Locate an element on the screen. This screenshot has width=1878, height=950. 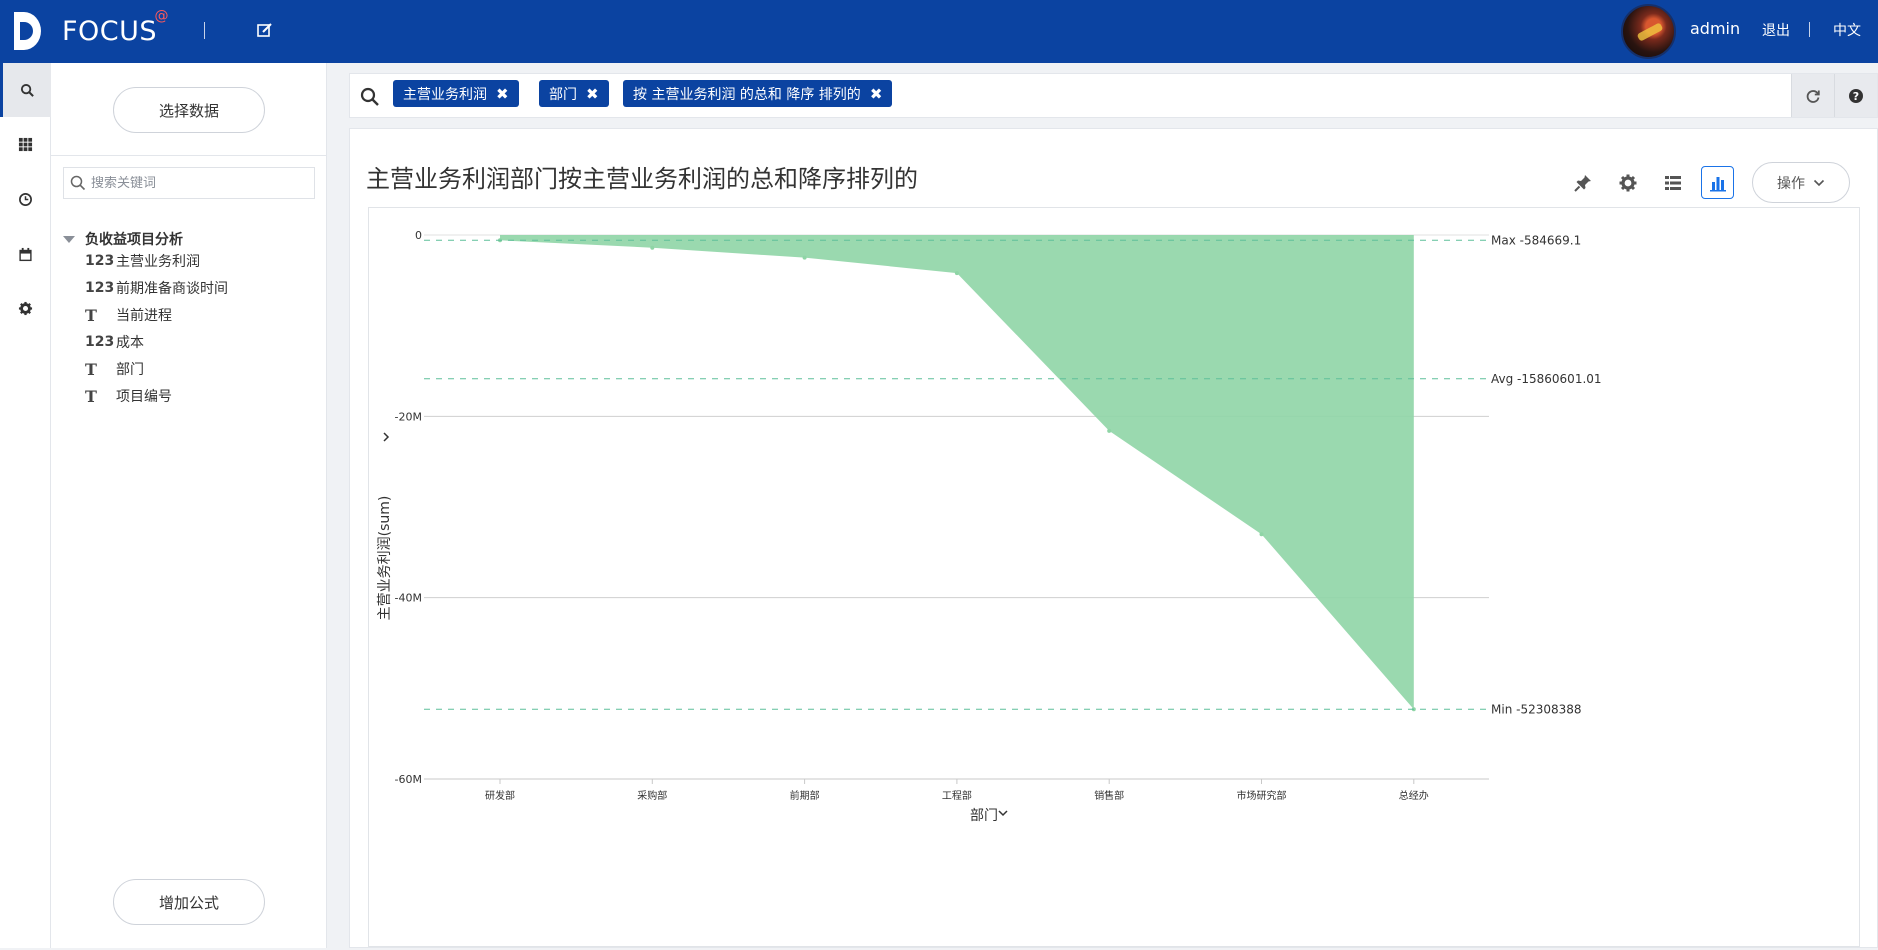
field-label: 前期准备商谈时间 is located at coordinates (172, 289).